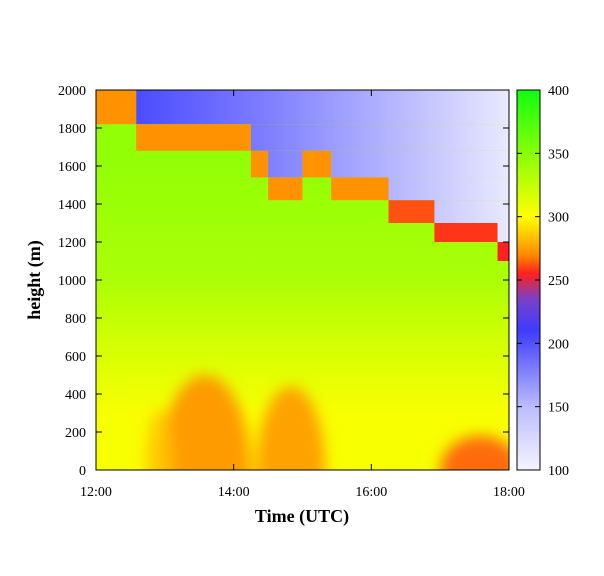 The image size is (604, 576). Describe the element at coordinates (558, 408) in the screenshot. I see `colorbar-tick-label: 150` at that location.